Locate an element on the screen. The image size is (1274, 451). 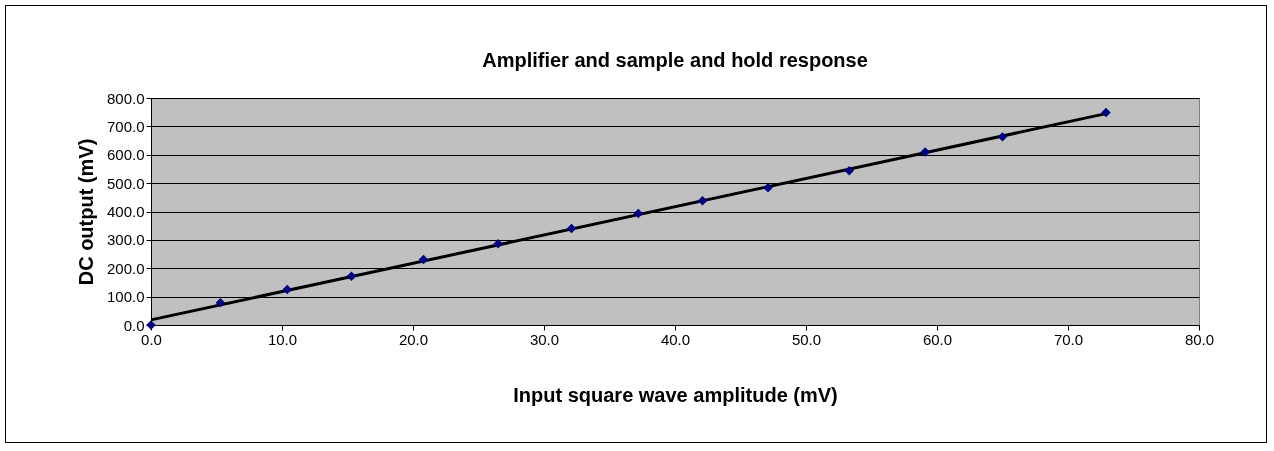
x-tick-label: 30.0 is located at coordinates (544, 339).